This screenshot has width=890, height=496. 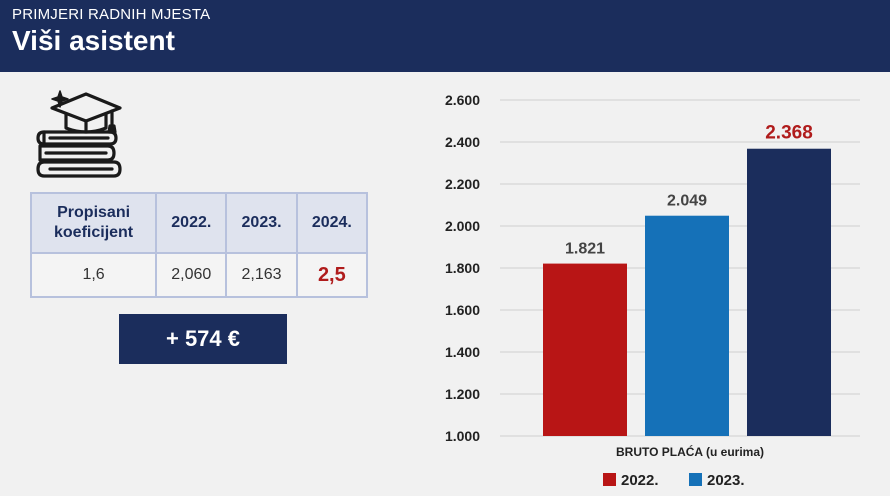 What do you see at coordinates (332, 275) in the screenshot?
I see `table-cell-2024: 2,5` at bounding box center [332, 275].